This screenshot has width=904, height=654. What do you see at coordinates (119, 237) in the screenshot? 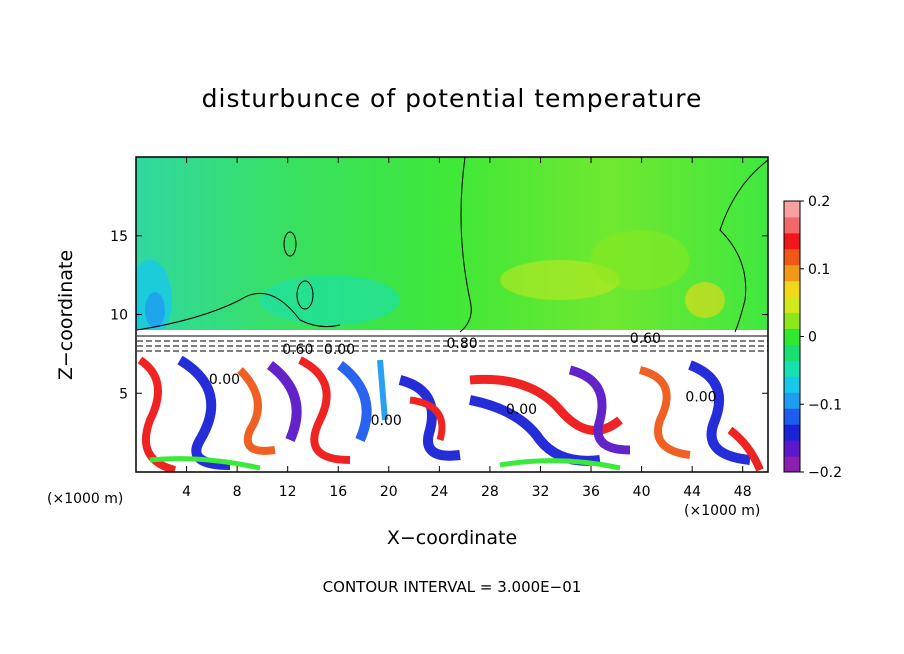
I see `y-tick-label: 15` at bounding box center [119, 237].